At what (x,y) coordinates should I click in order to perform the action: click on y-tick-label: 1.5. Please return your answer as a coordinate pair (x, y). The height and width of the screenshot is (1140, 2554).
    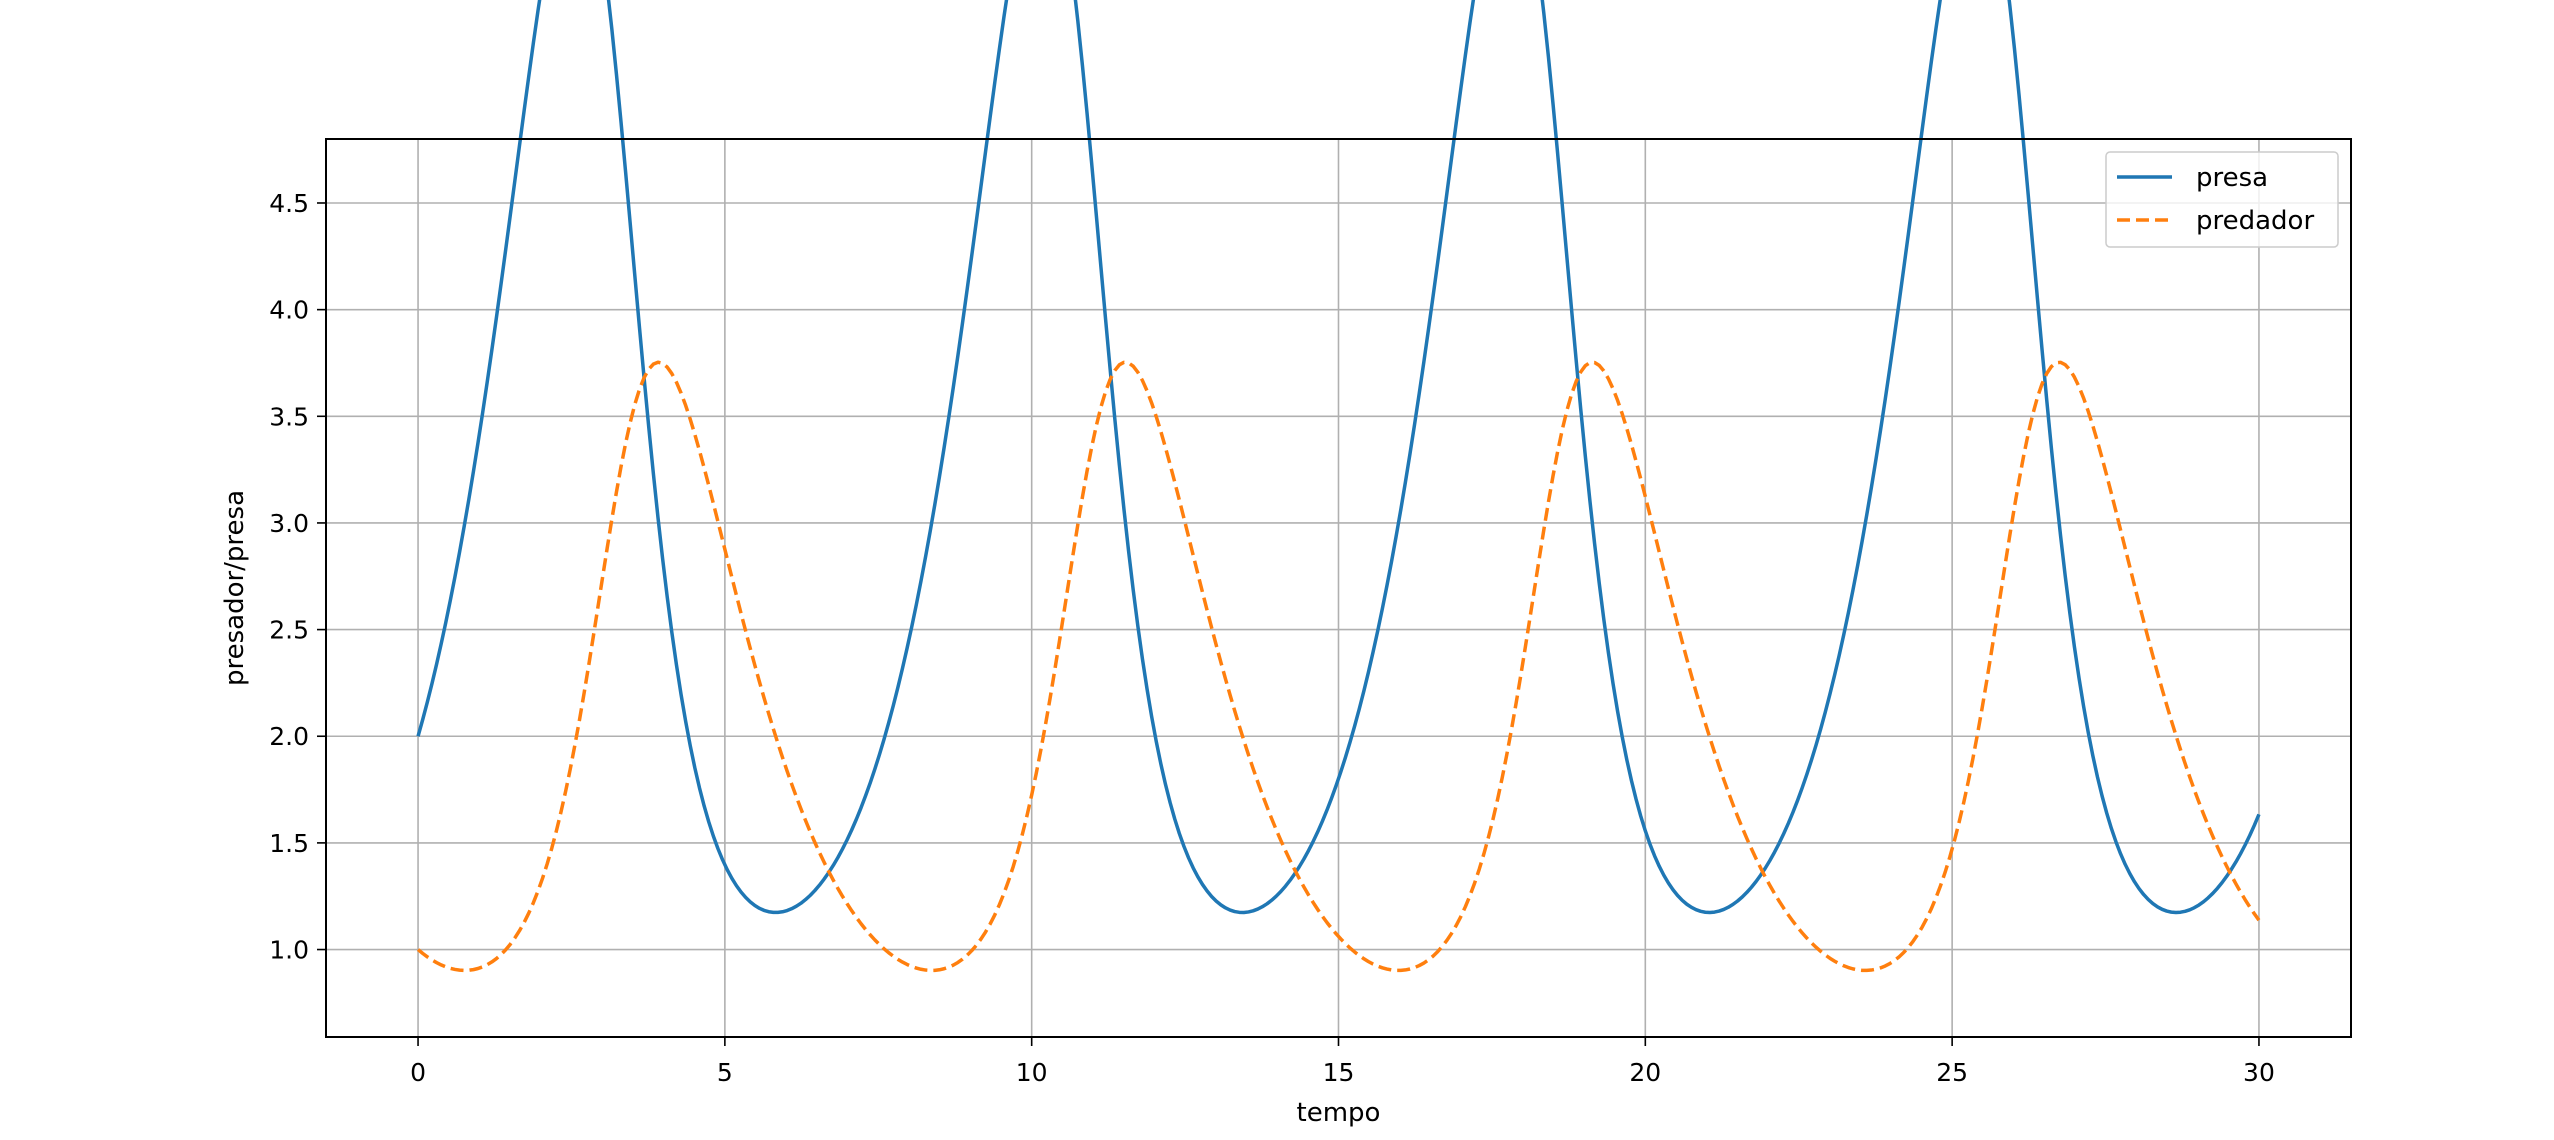
    Looking at the image, I should click on (289, 843).